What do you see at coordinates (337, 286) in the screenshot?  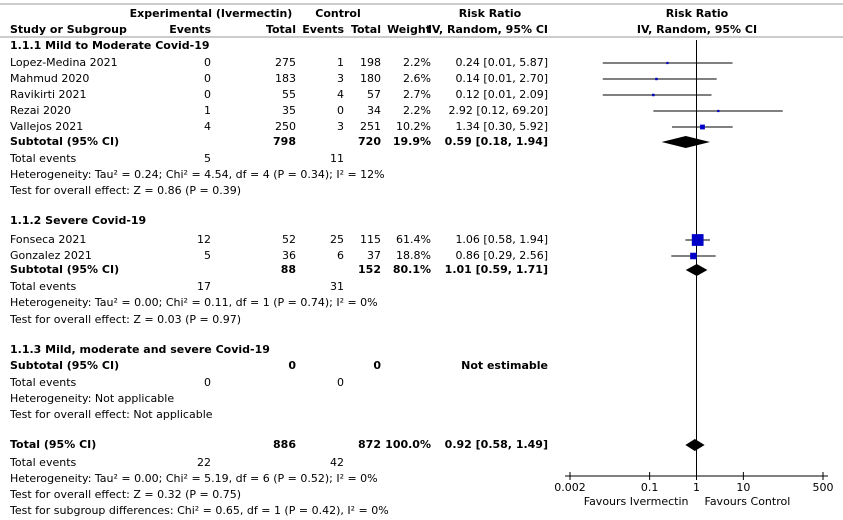 I see `cell: 31` at bounding box center [337, 286].